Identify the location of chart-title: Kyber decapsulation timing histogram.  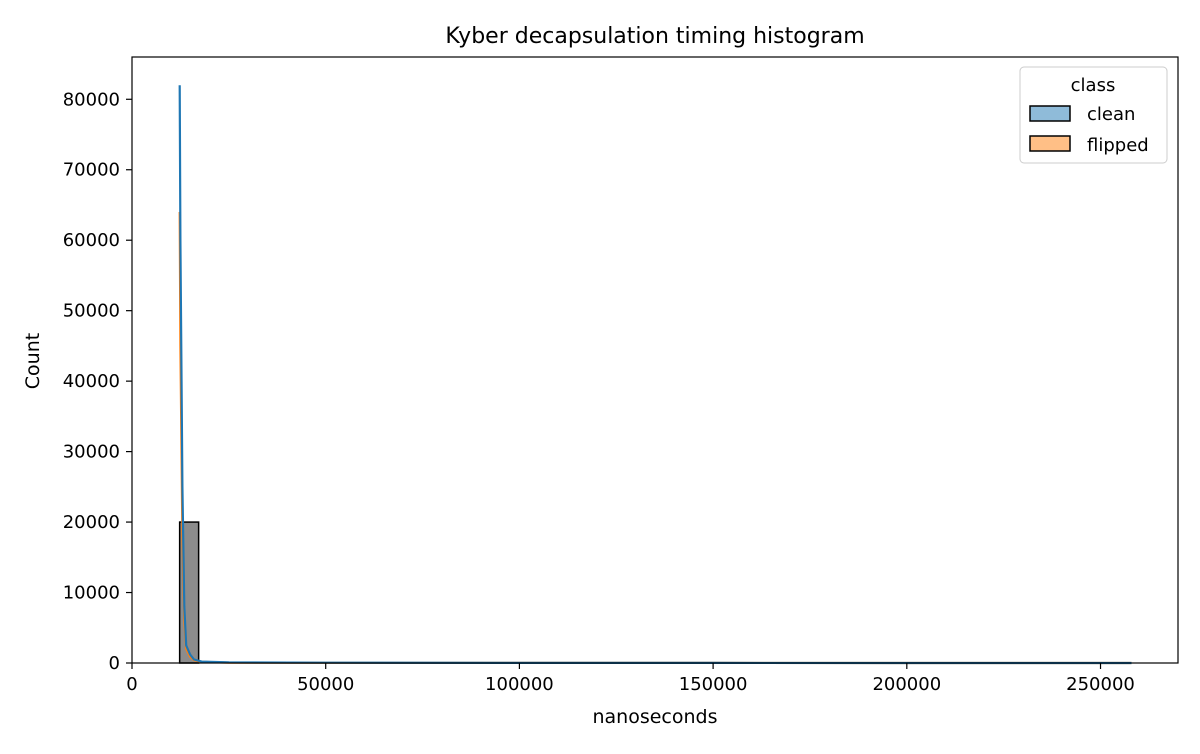
(654, 36).